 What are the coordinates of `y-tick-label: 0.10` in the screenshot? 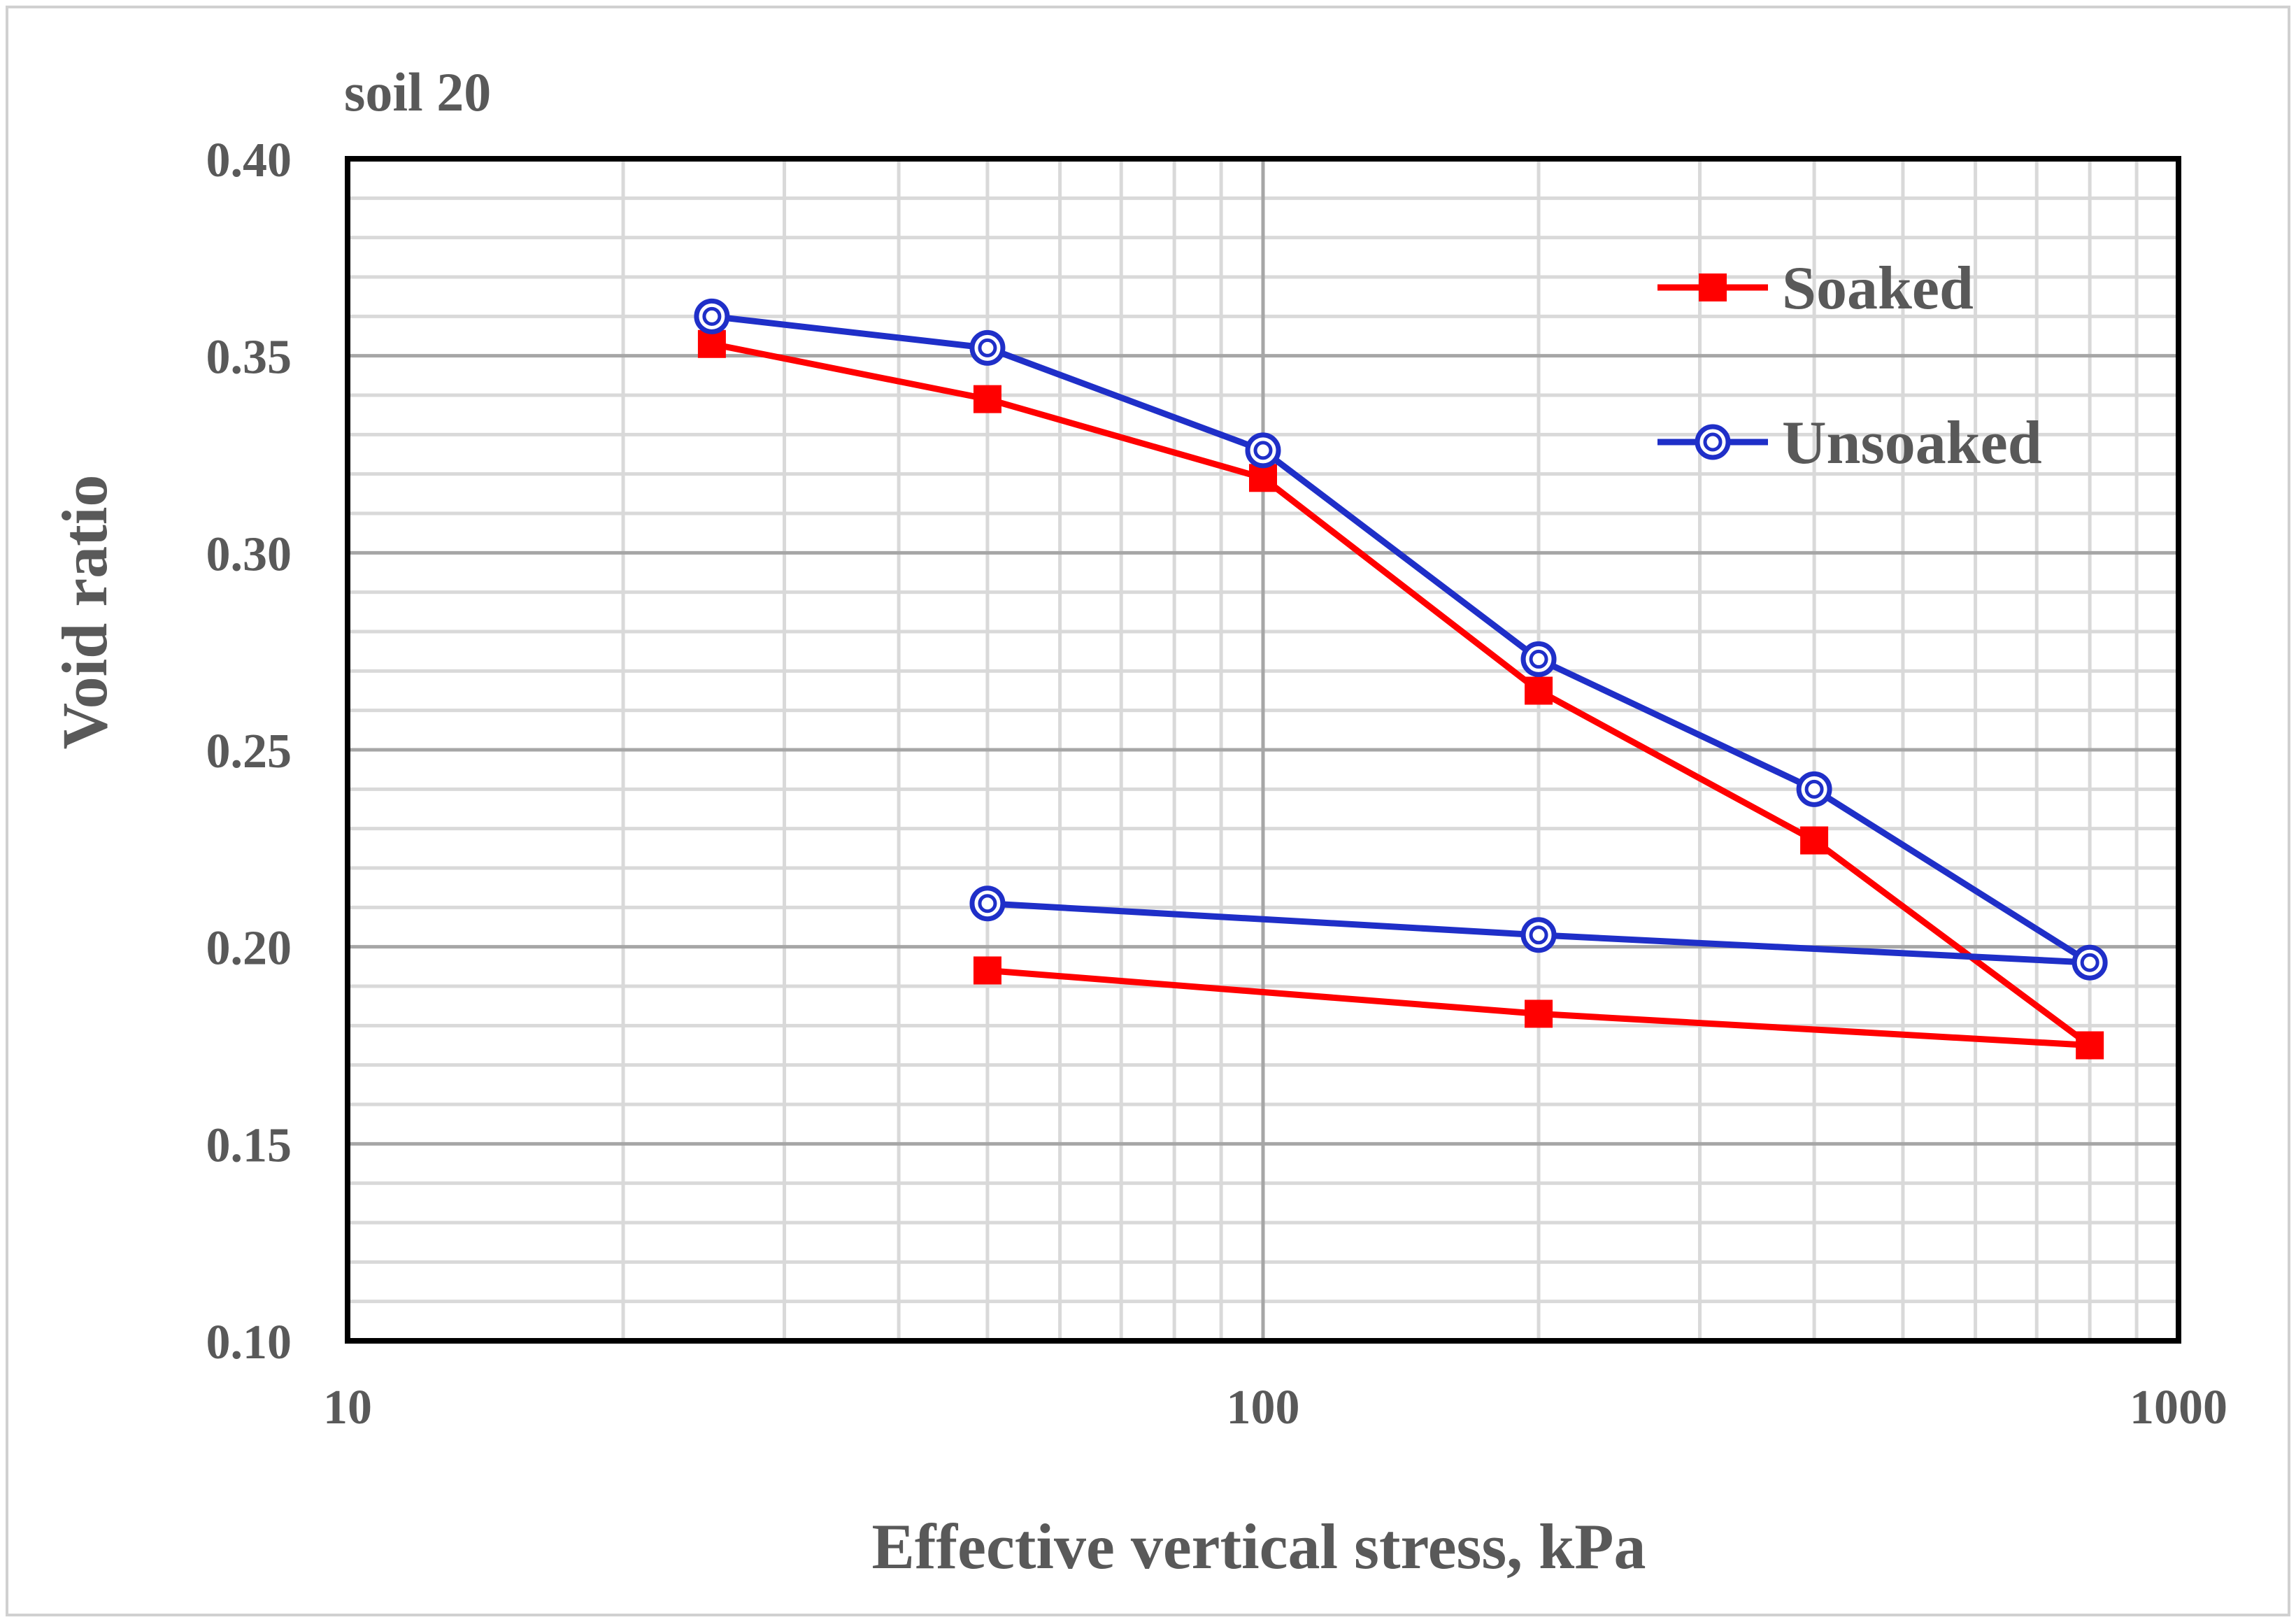 It's located at (249, 1343).